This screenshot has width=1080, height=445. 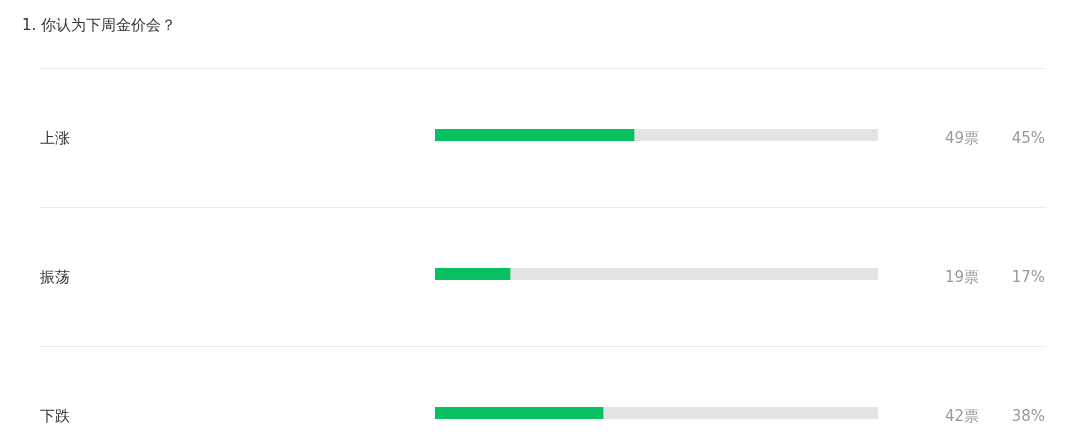 I want to click on data-label: 45%, so click(x=1028, y=137).